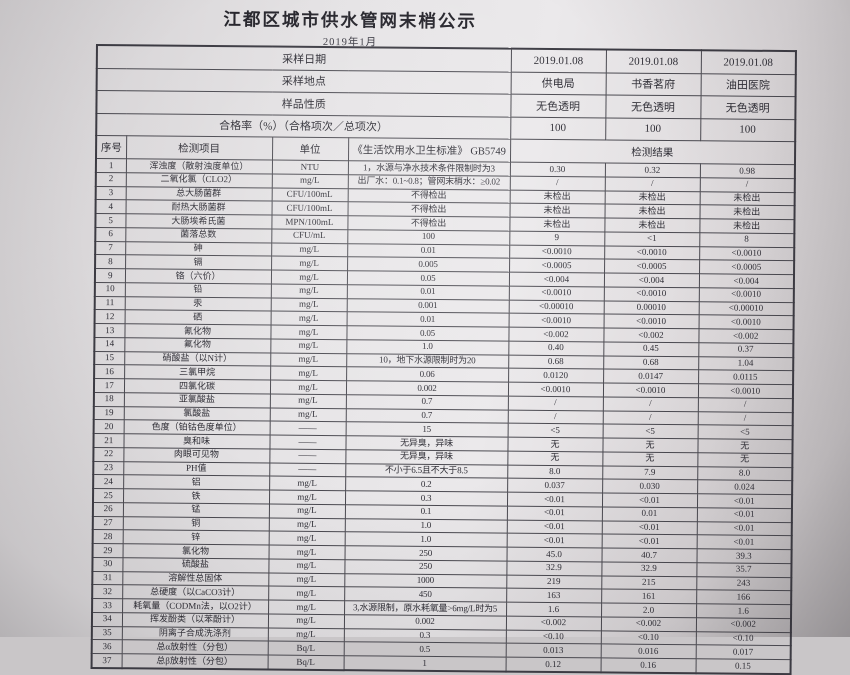 This screenshot has width=850, height=675. What do you see at coordinates (428, 168) in the screenshot?
I see `cell-standard: 1，水源与净水技术条件限制时为3` at bounding box center [428, 168].